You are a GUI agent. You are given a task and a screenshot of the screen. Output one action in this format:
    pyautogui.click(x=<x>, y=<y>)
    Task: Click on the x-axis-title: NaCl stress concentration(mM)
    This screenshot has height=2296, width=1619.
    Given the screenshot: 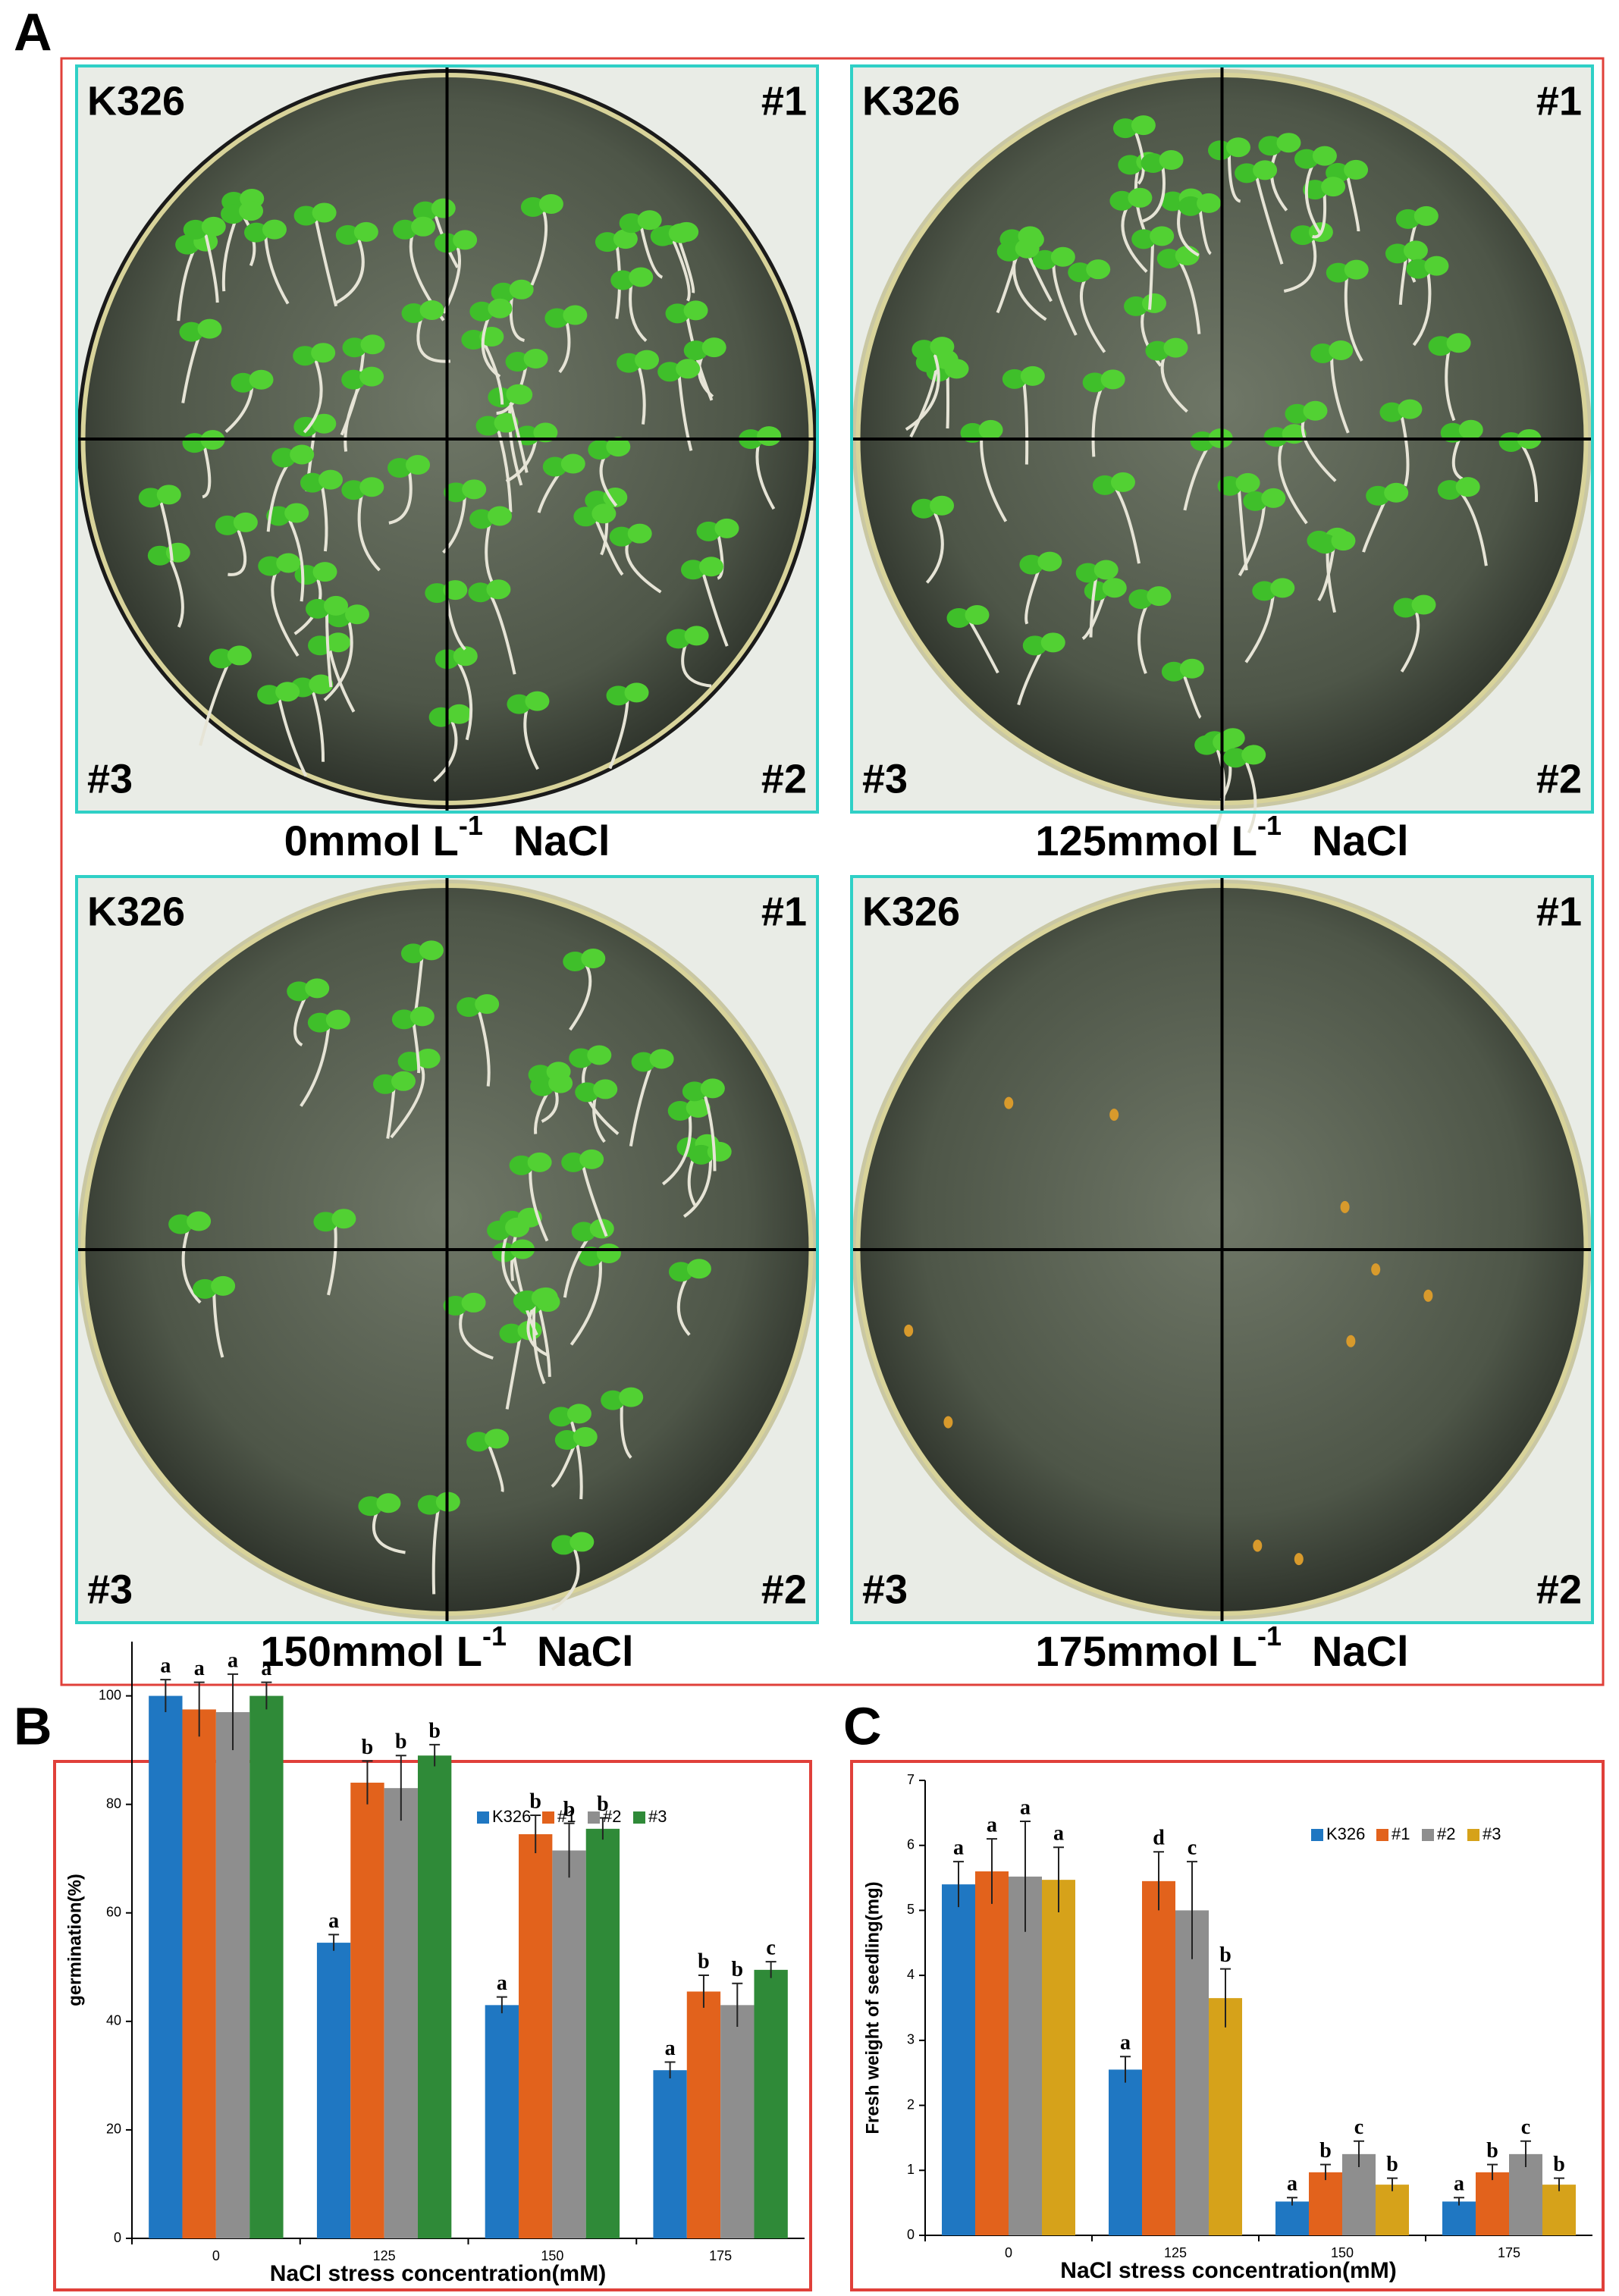 What is the action you would take?
    pyautogui.click(x=438, y=2273)
    